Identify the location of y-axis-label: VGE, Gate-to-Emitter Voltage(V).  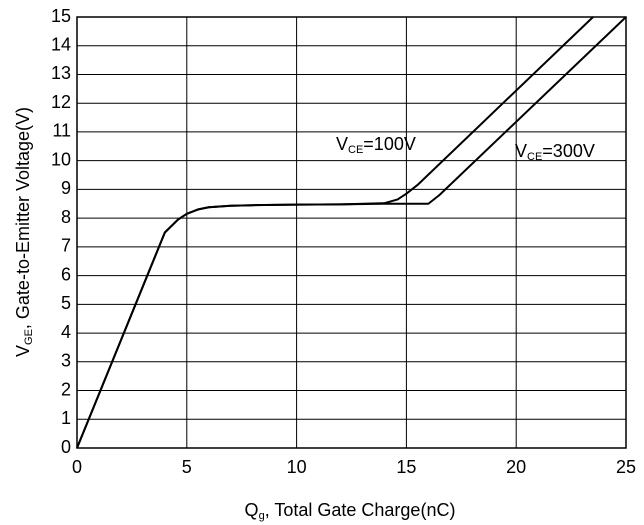
(24, 232).